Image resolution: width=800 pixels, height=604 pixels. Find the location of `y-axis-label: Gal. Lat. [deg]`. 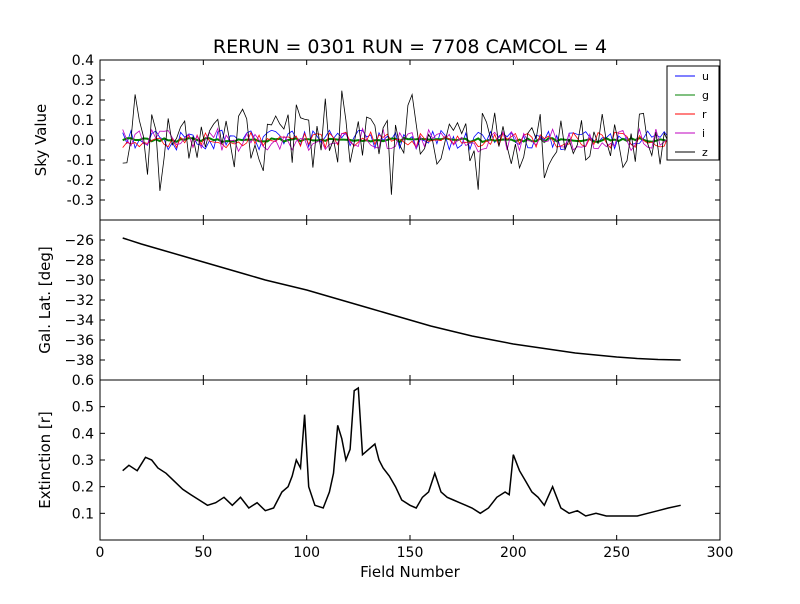

y-axis-label: Gal. Lat. [deg] is located at coordinates (45, 299).